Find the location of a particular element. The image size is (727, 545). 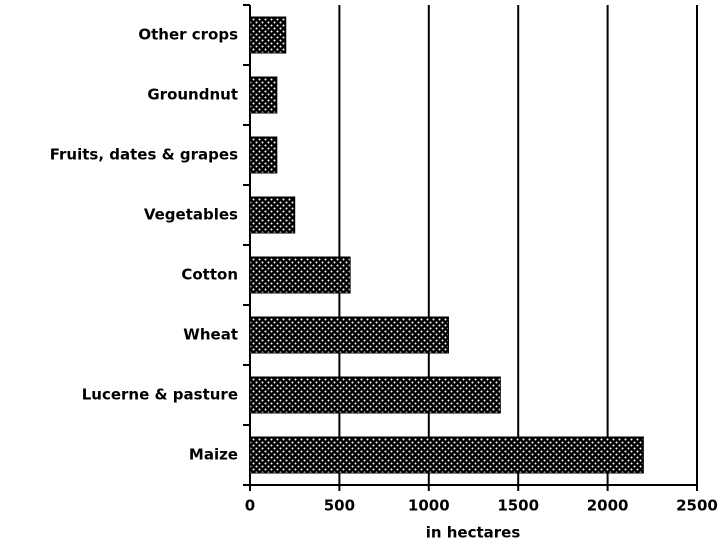

y-tick-label: Lucerne & pasture is located at coordinates (160, 395).